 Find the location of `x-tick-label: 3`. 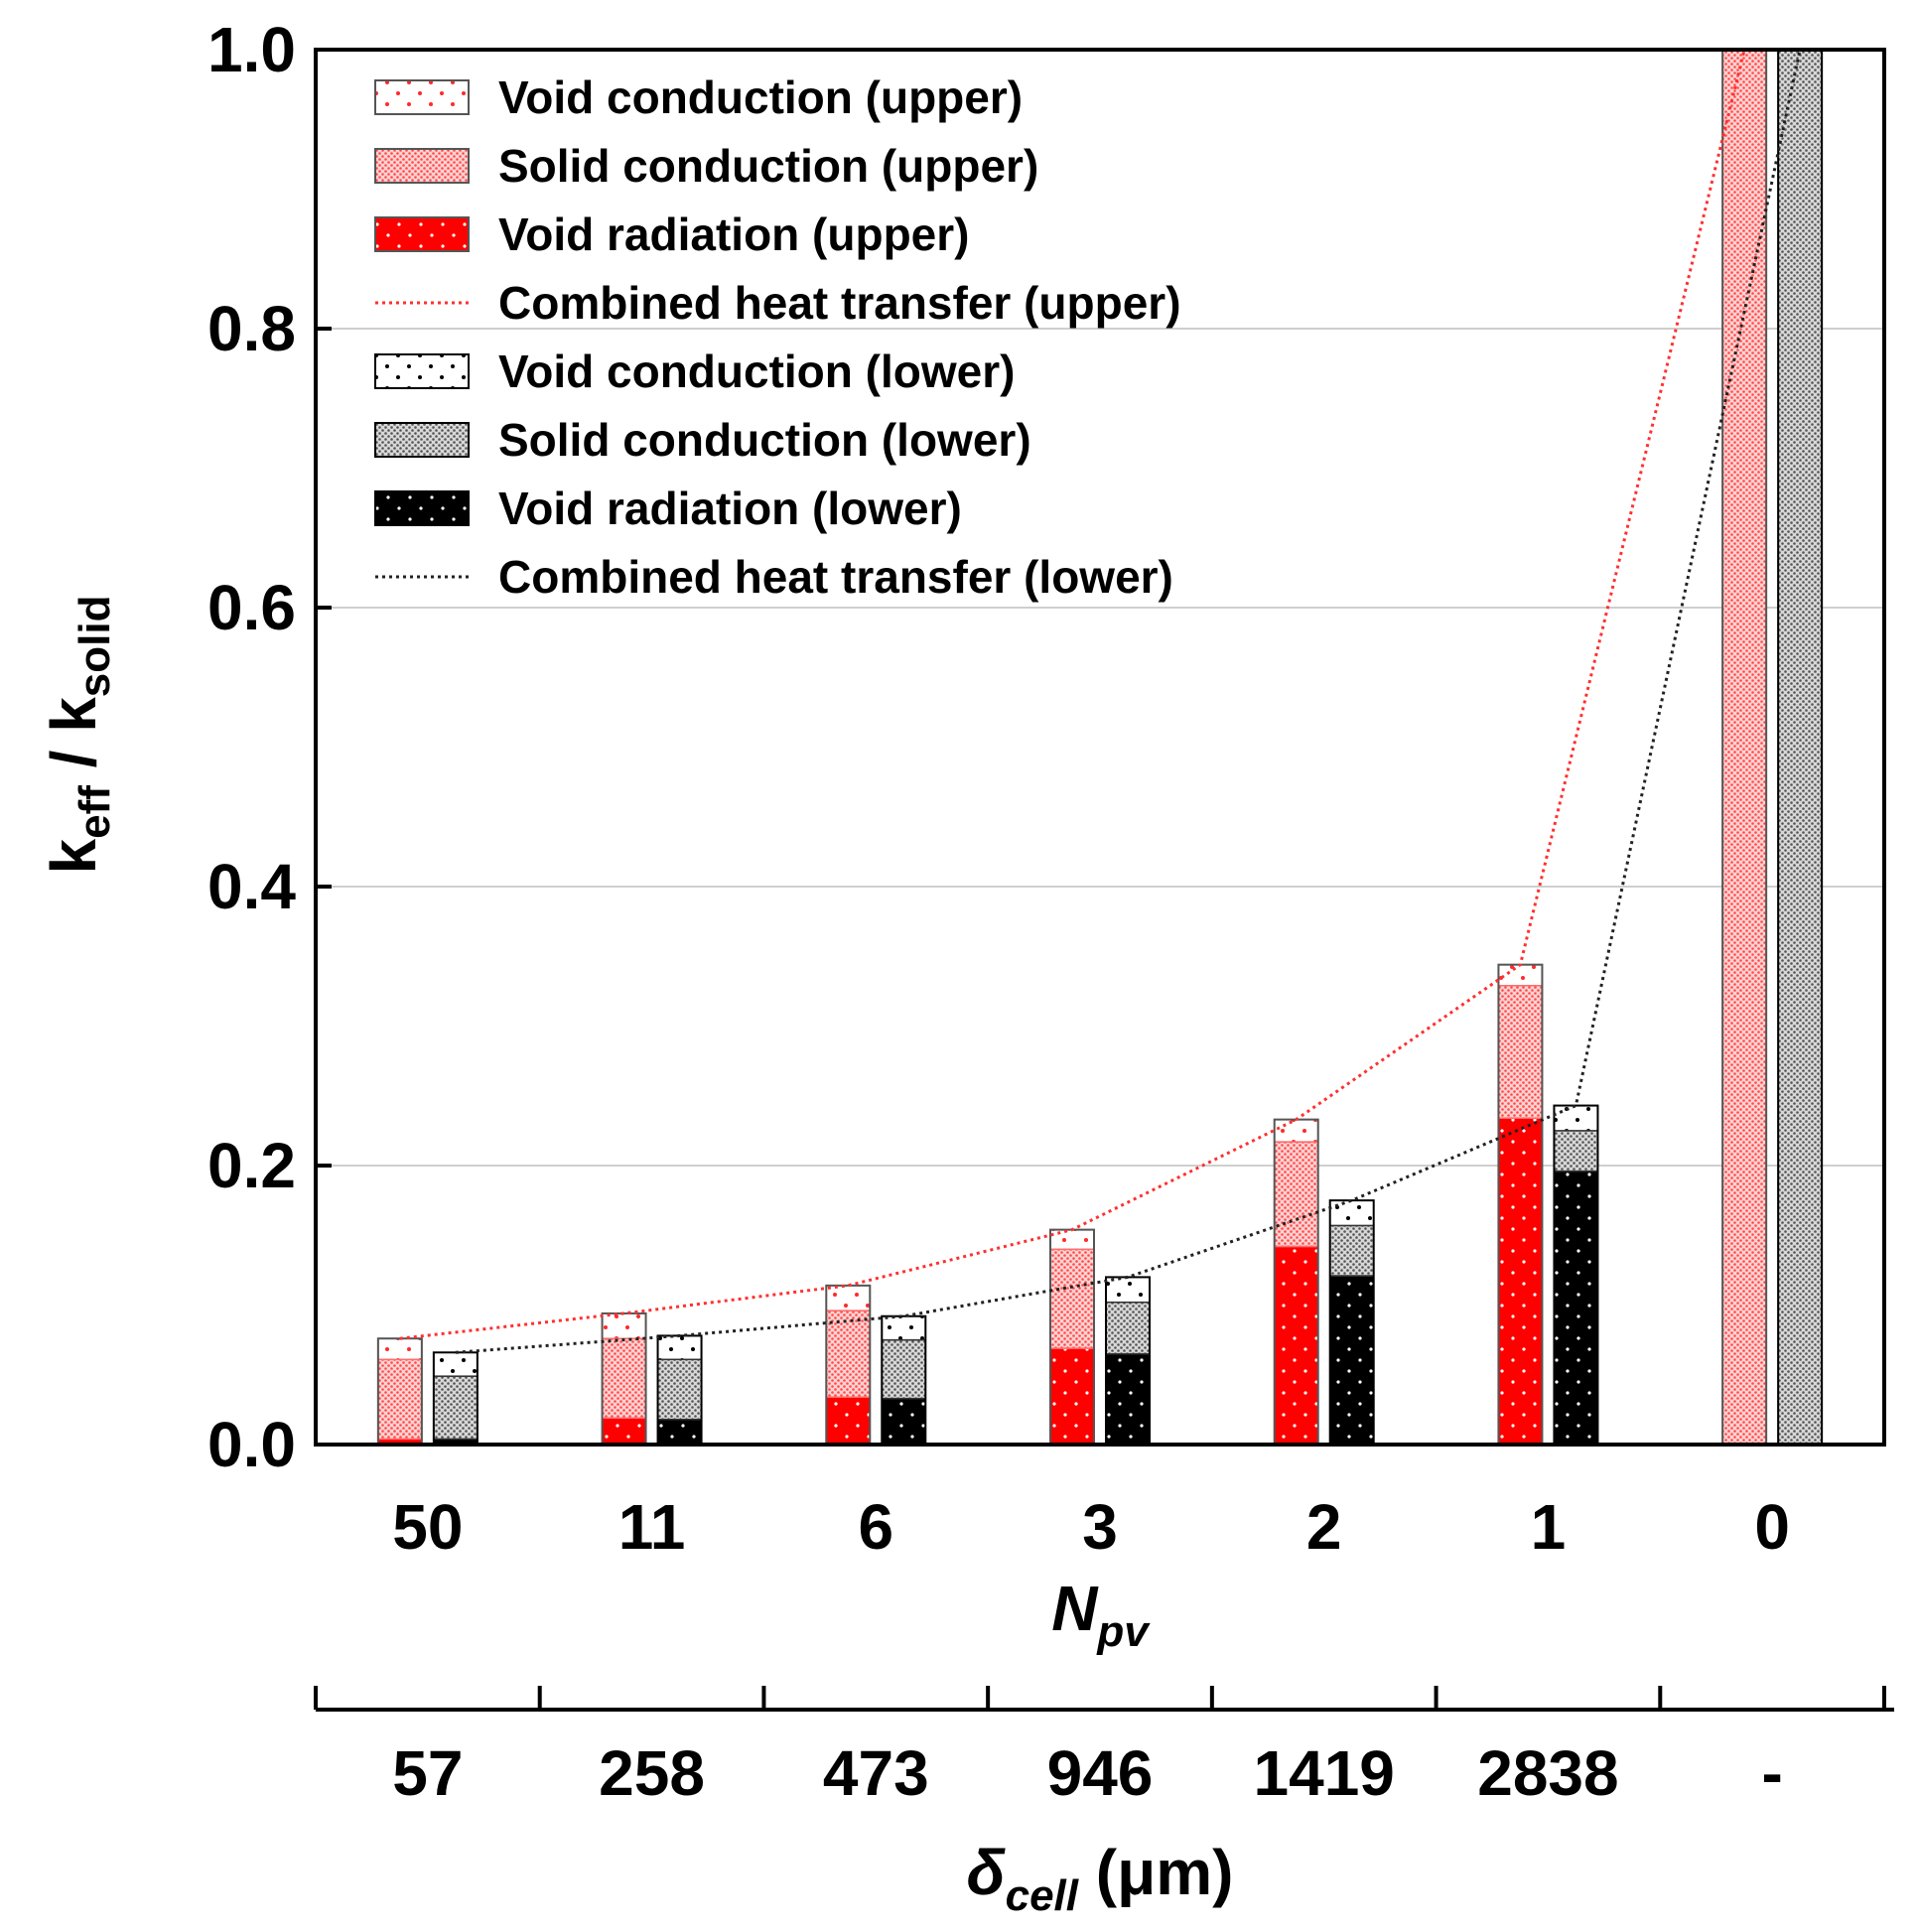

x-tick-label: 3 is located at coordinates (1100, 1527).